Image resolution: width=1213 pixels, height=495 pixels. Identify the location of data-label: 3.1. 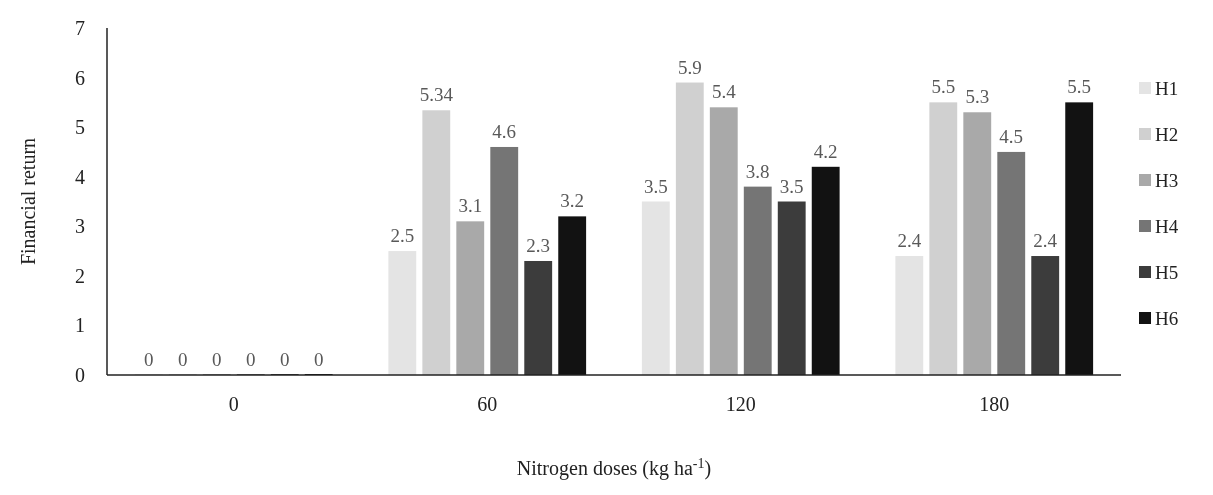
(470, 206).